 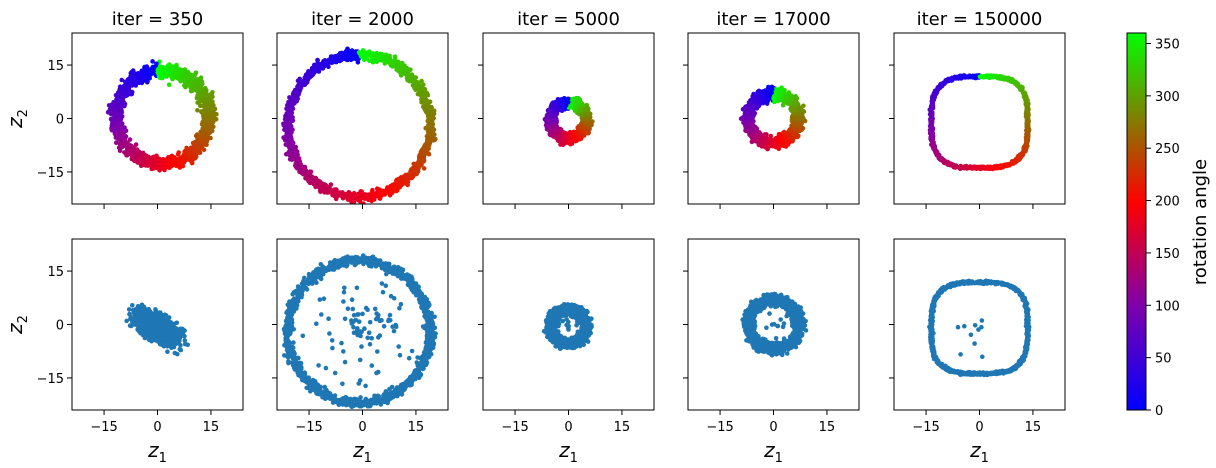 What do you see at coordinates (157, 19) in the screenshot?
I see `panel-title: iter = 350` at bounding box center [157, 19].